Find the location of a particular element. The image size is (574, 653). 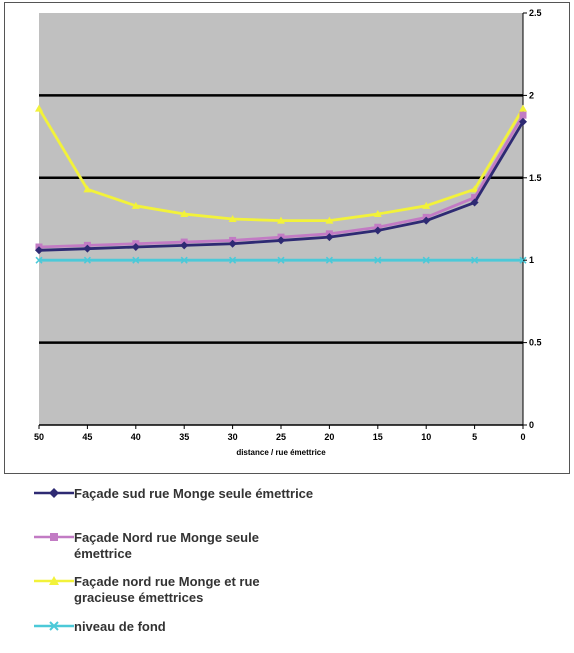

y-tick-label: 2 is located at coordinates (531, 95).